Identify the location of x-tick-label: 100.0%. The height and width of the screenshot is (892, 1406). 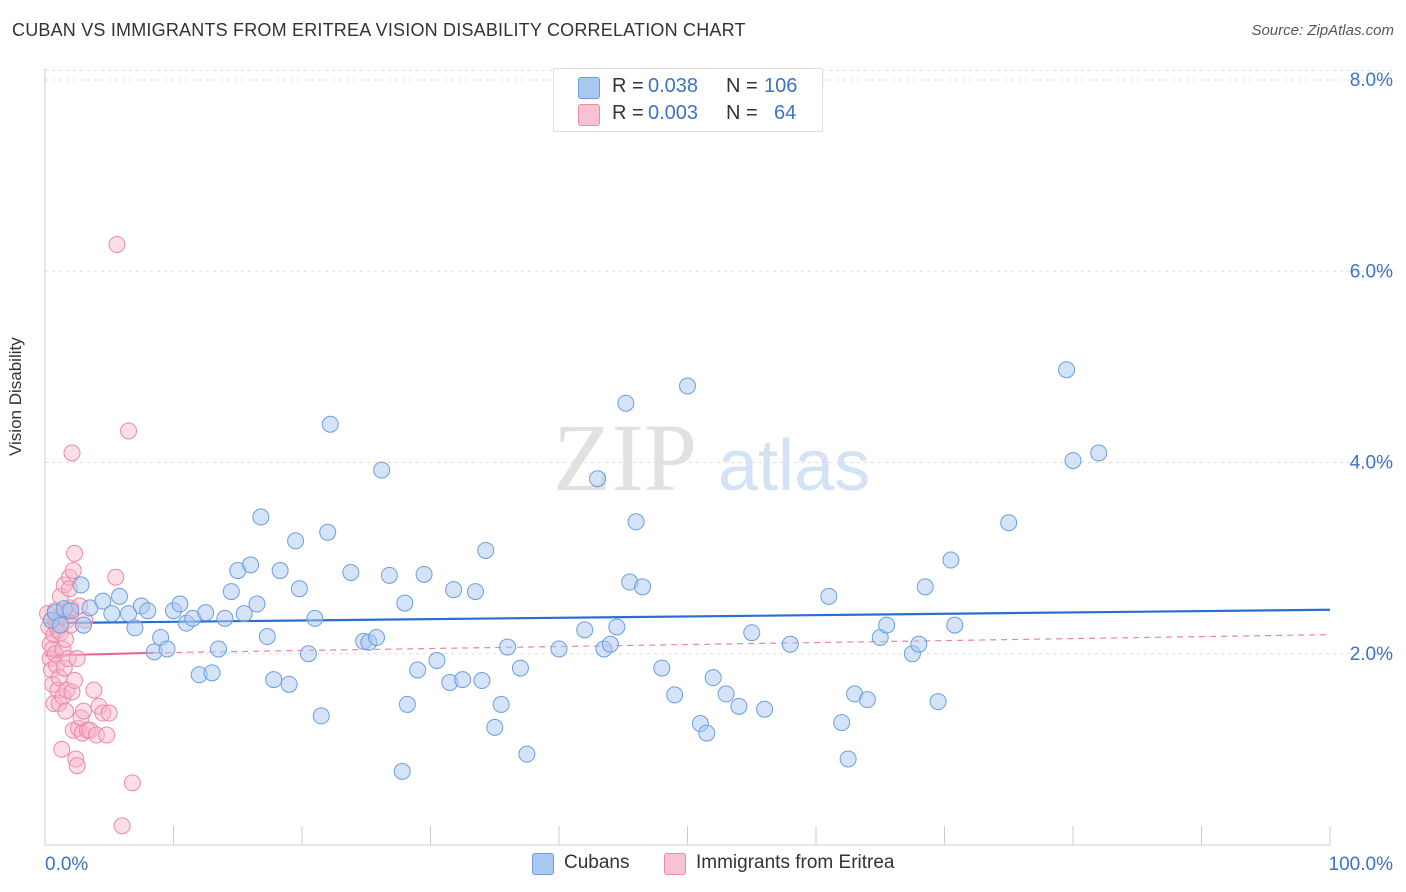
(1361, 864).